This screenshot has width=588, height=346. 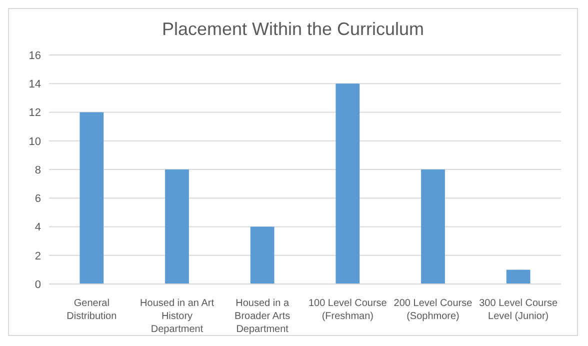 I want to click on x-tick-label: 300 Level Course Level (Junior), so click(x=518, y=310).